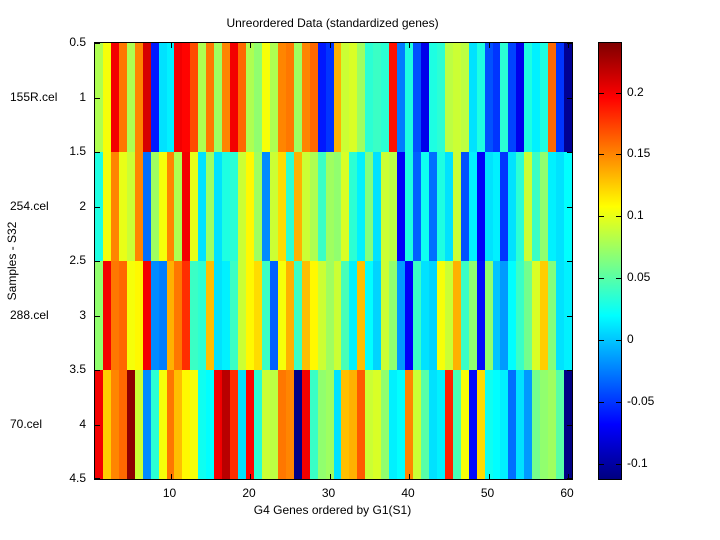 This screenshot has width=720, height=540. I want to click on colorbar-tick-label: -0.05, so click(641, 401).